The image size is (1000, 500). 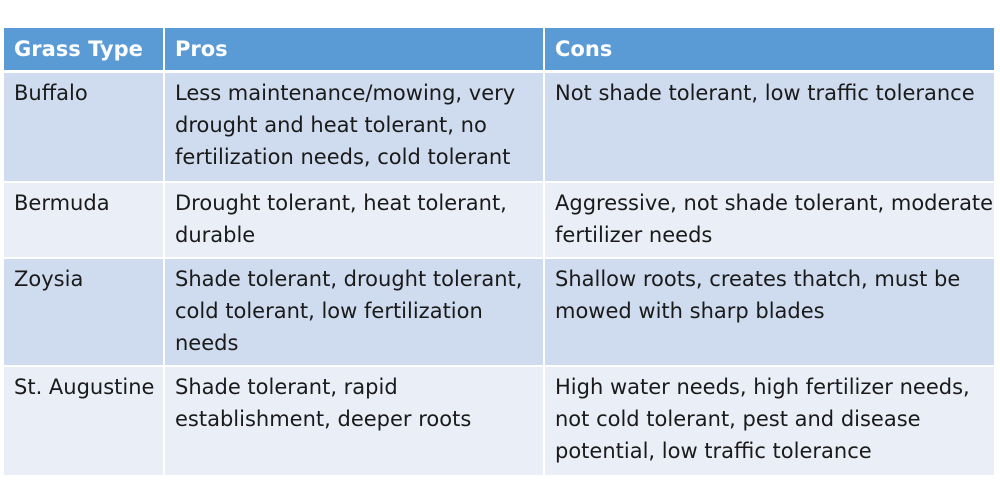 I want to click on header-pros: Pros, so click(x=354, y=50).